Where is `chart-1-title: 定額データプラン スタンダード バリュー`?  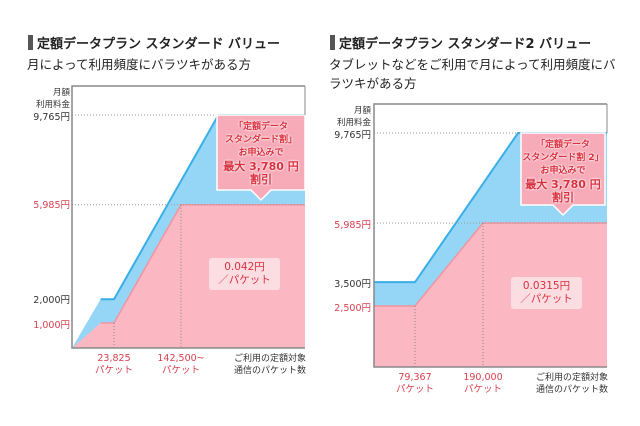 chart-1-title: 定額データプラン スタンダード バリュー is located at coordinates (154, 42).